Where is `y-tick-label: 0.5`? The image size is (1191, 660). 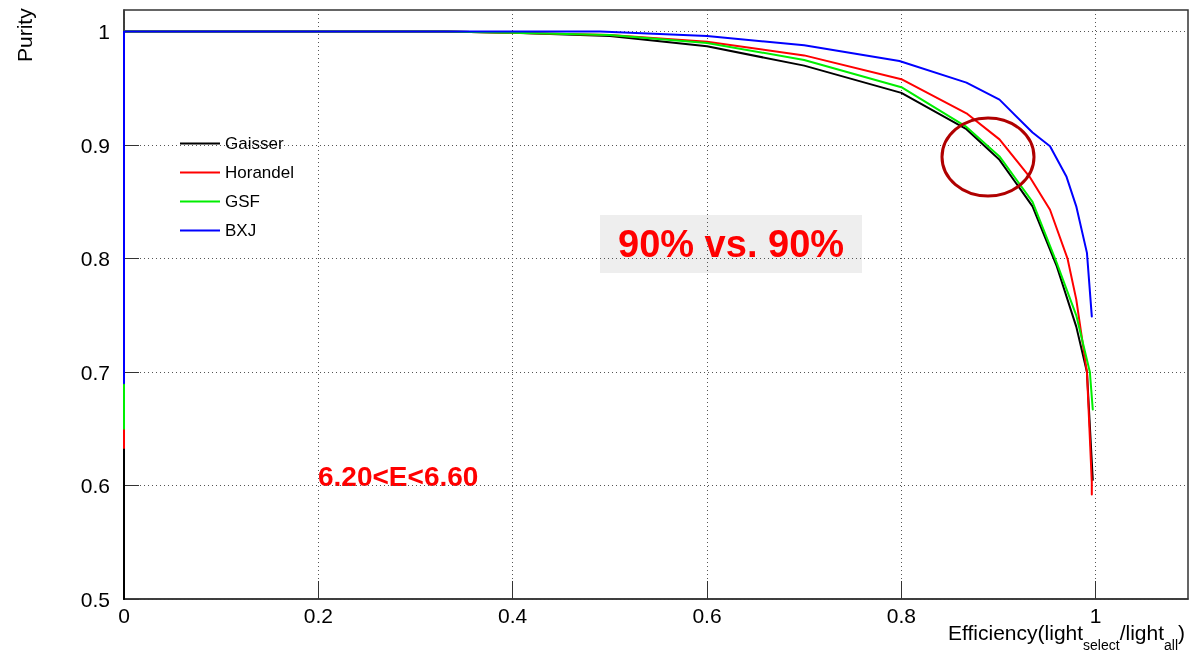 y-tick-label: 0.5 is located at coordinates (95, 599).